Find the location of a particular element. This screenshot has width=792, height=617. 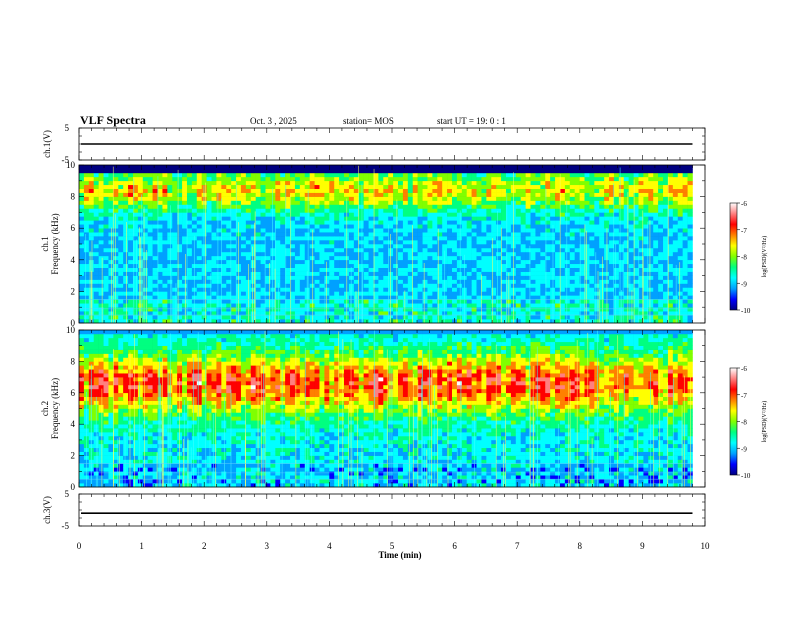

time-tick-label: 8 is located at coordinates (580, 546).